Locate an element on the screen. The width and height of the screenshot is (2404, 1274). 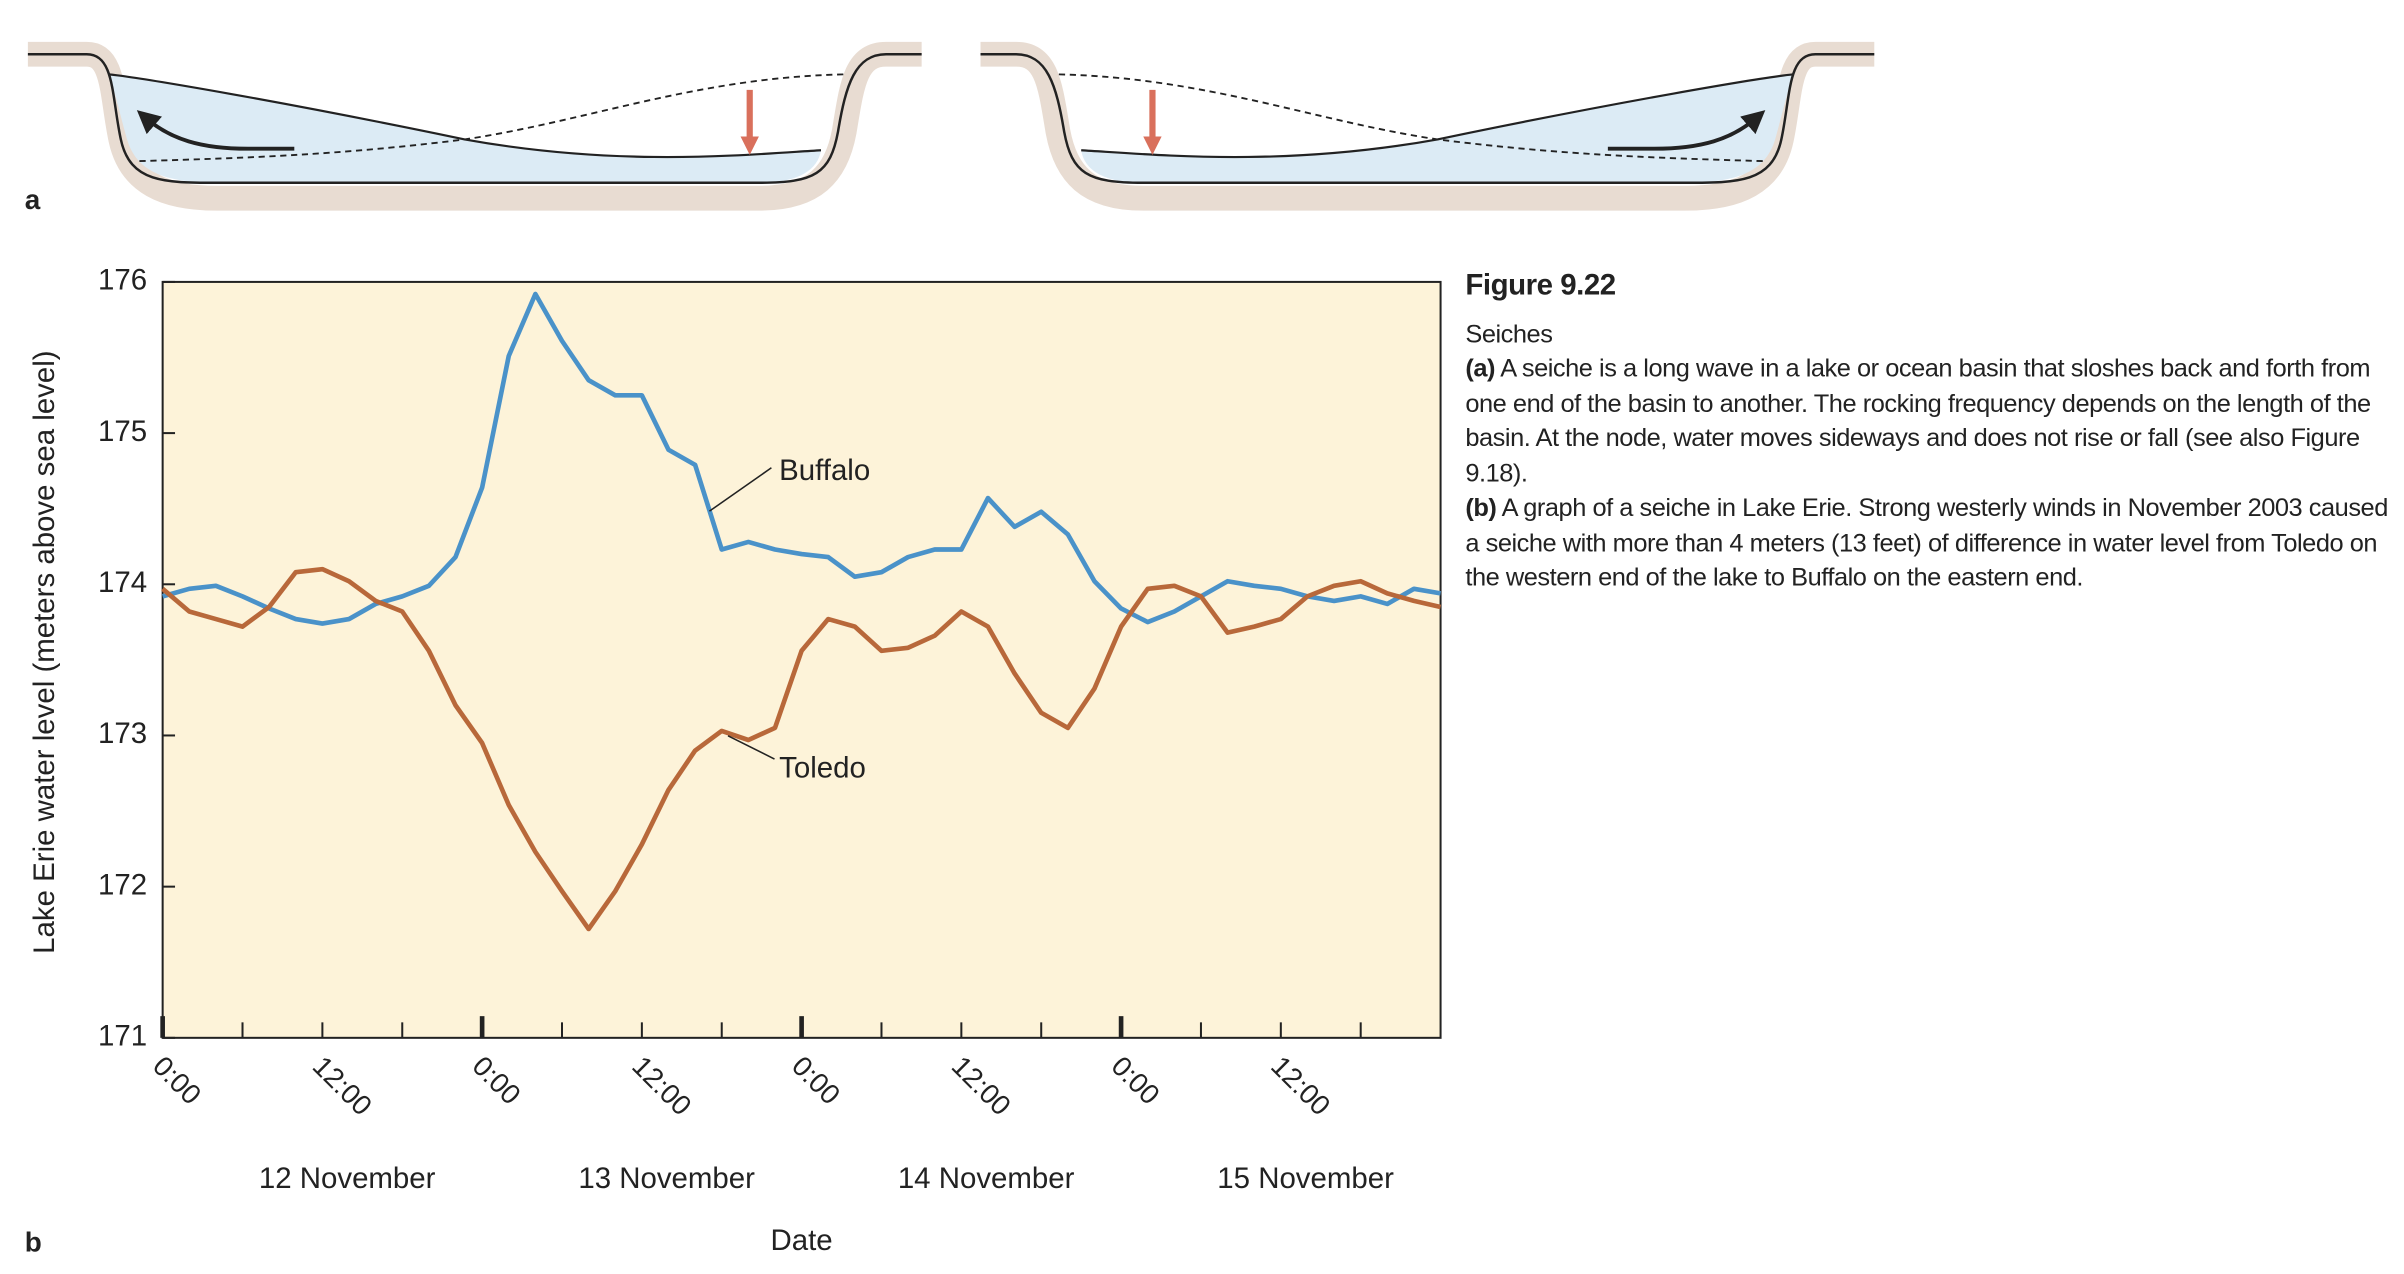
y-tick-label: 172 is located at coordinates (122, 884).